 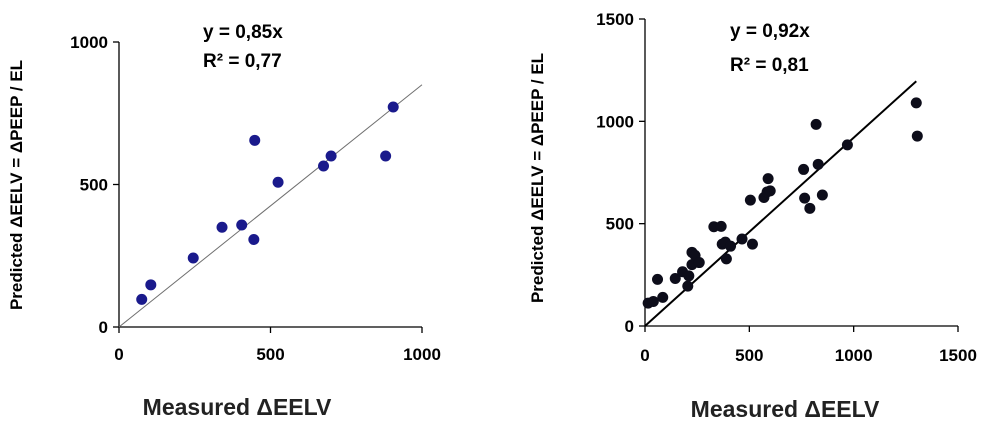 What do you see at coordinates (958, 355) in the screenshot?
I see `x-tick-label: 1500` at bounding box center [958, 355].